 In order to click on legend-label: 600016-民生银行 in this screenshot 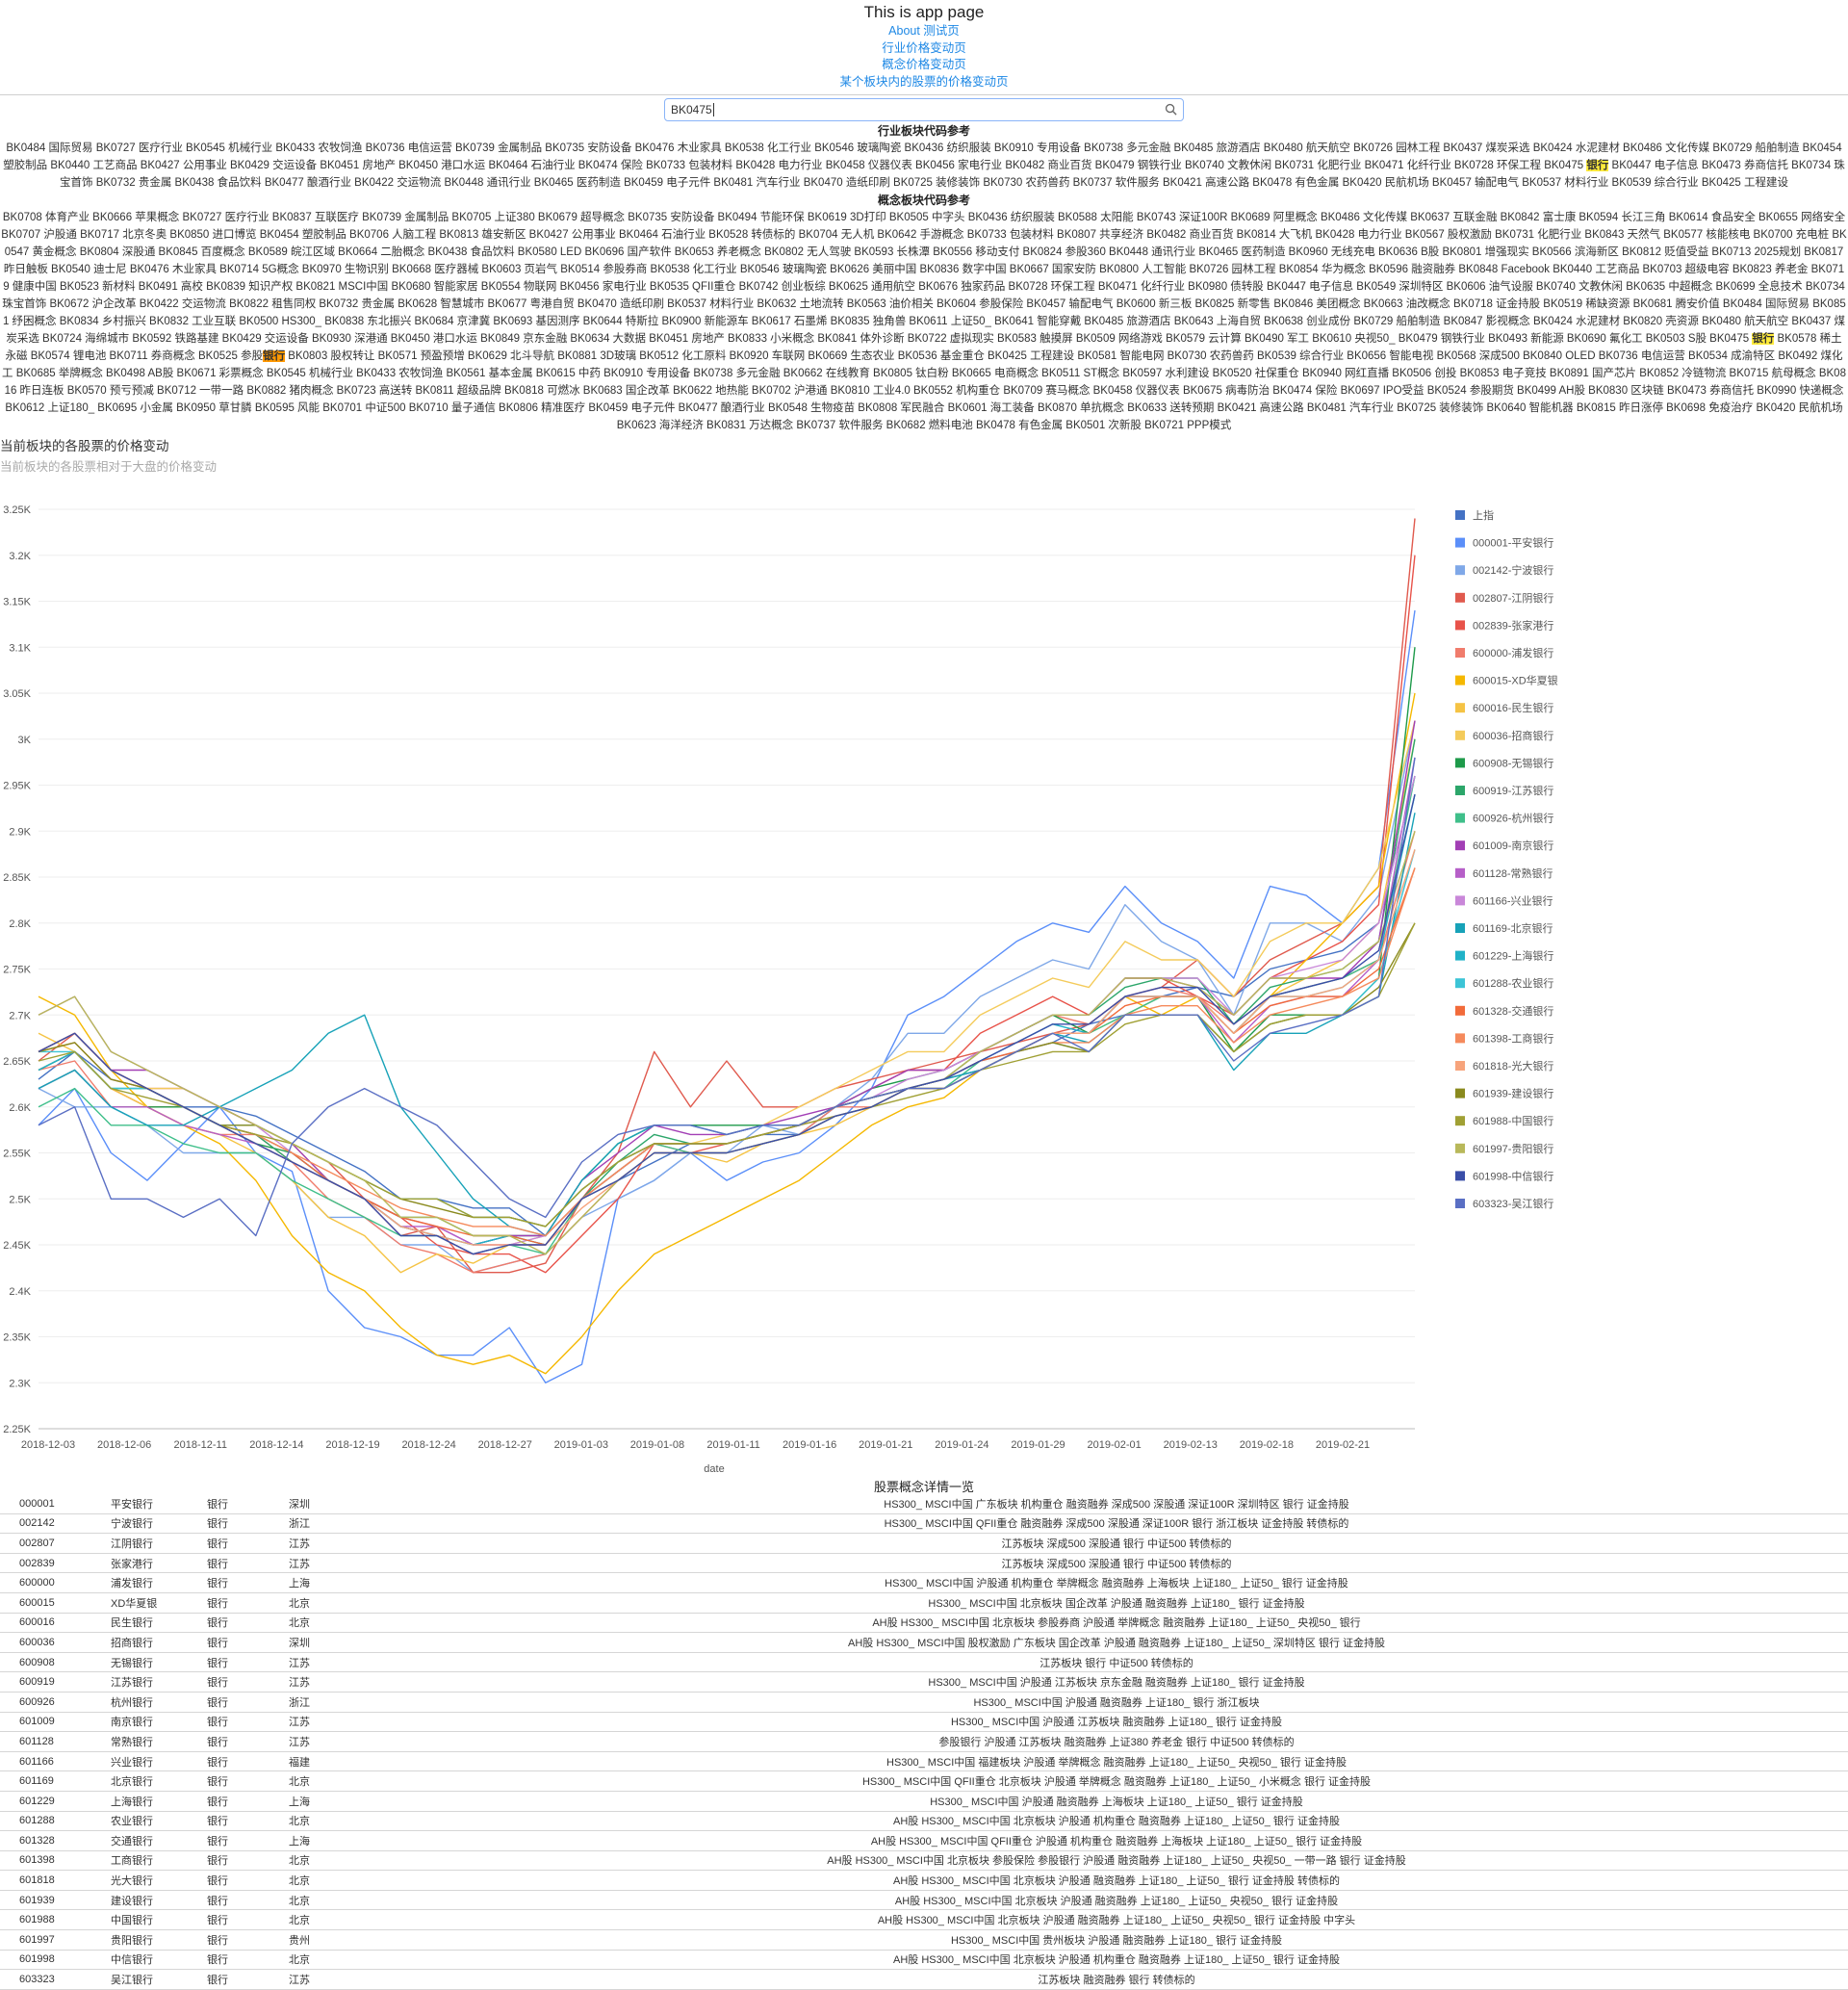, I will do `click(1513, 707)`.